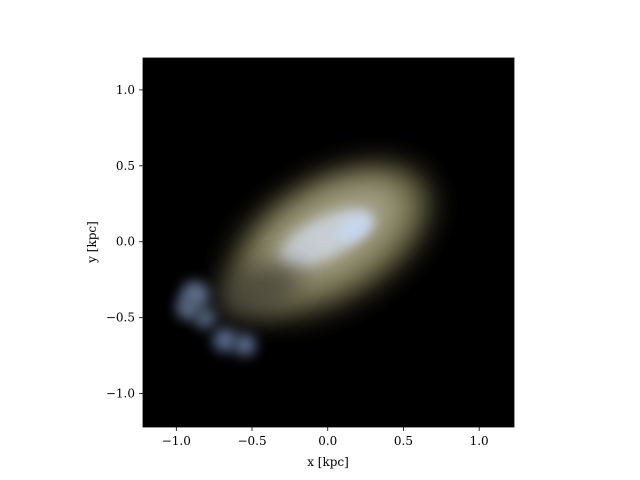  I want to click on x-tick-label: 1.0, so click(479, 441).